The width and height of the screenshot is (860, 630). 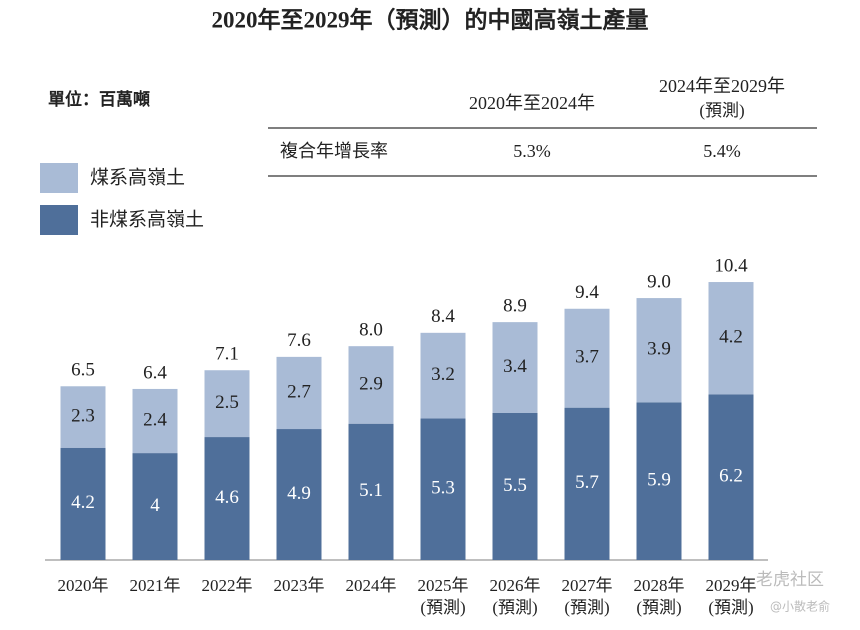 I want to click on total-label: 10.4, so click(x=731, y=265).